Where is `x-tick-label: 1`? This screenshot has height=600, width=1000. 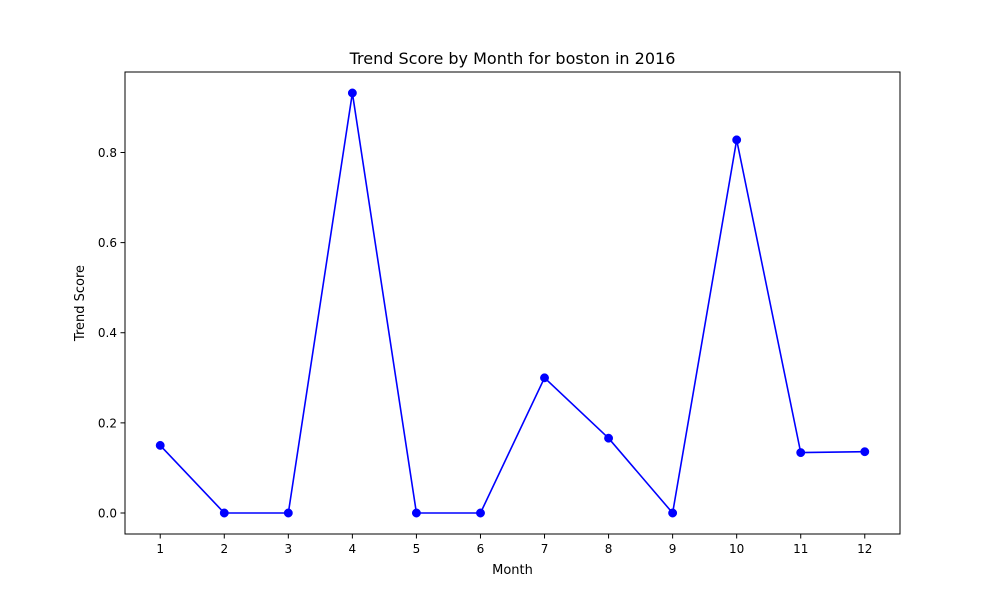
x-tick-label: 1 is located at coordinates (160, 549).